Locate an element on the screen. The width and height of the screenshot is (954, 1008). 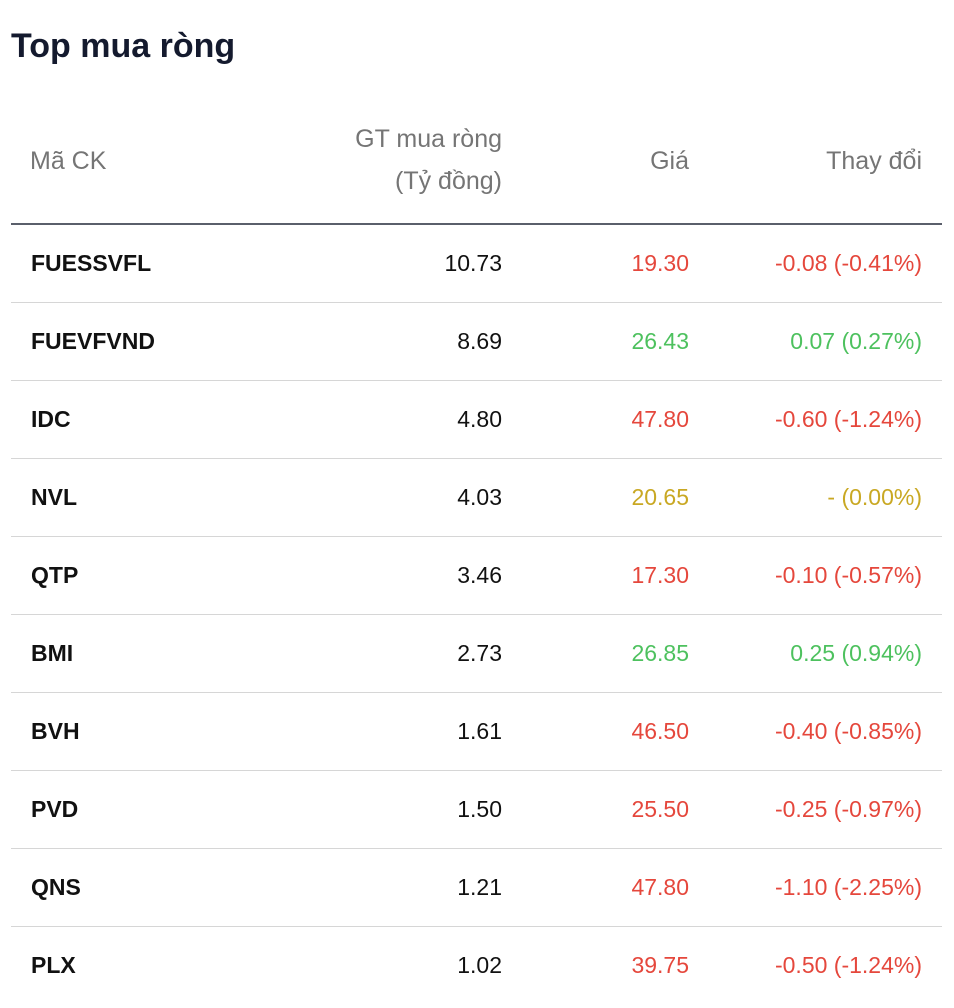
net-buy-value: 3.46 is located at coordinates (479, 575).